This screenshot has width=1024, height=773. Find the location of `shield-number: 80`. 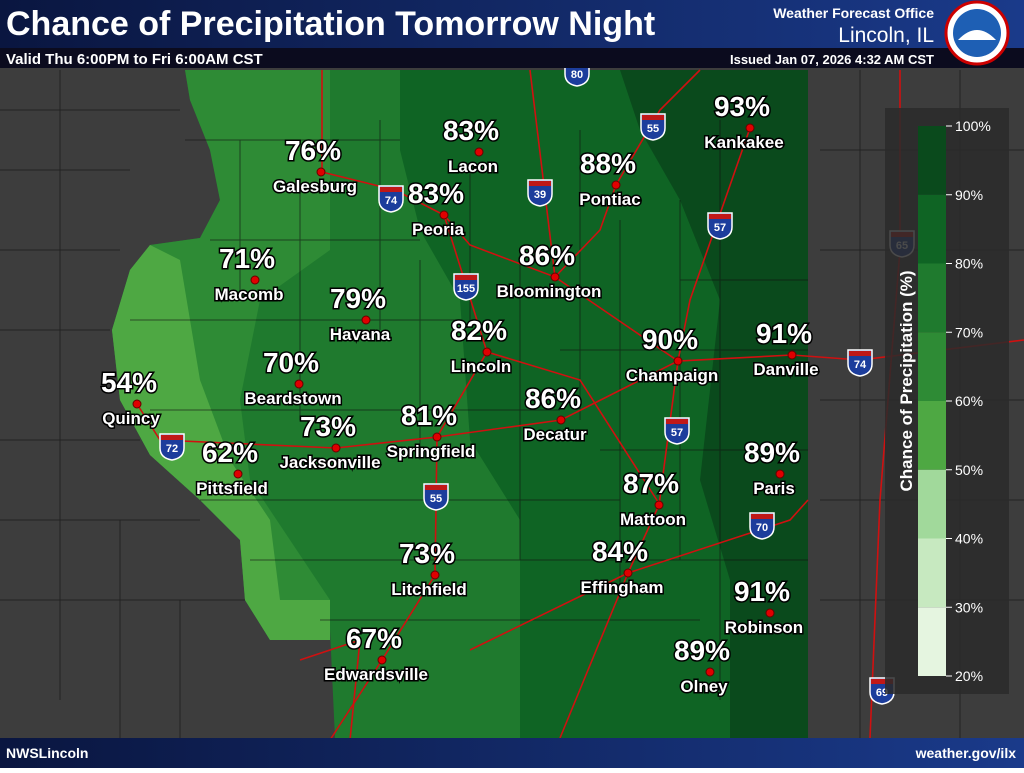

shield-number: 80 is located at coordinates (577, 75).